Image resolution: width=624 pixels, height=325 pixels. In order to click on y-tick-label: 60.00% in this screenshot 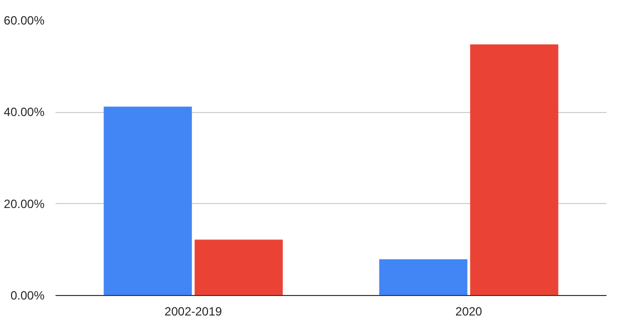, I will do `click(24, 21)`.